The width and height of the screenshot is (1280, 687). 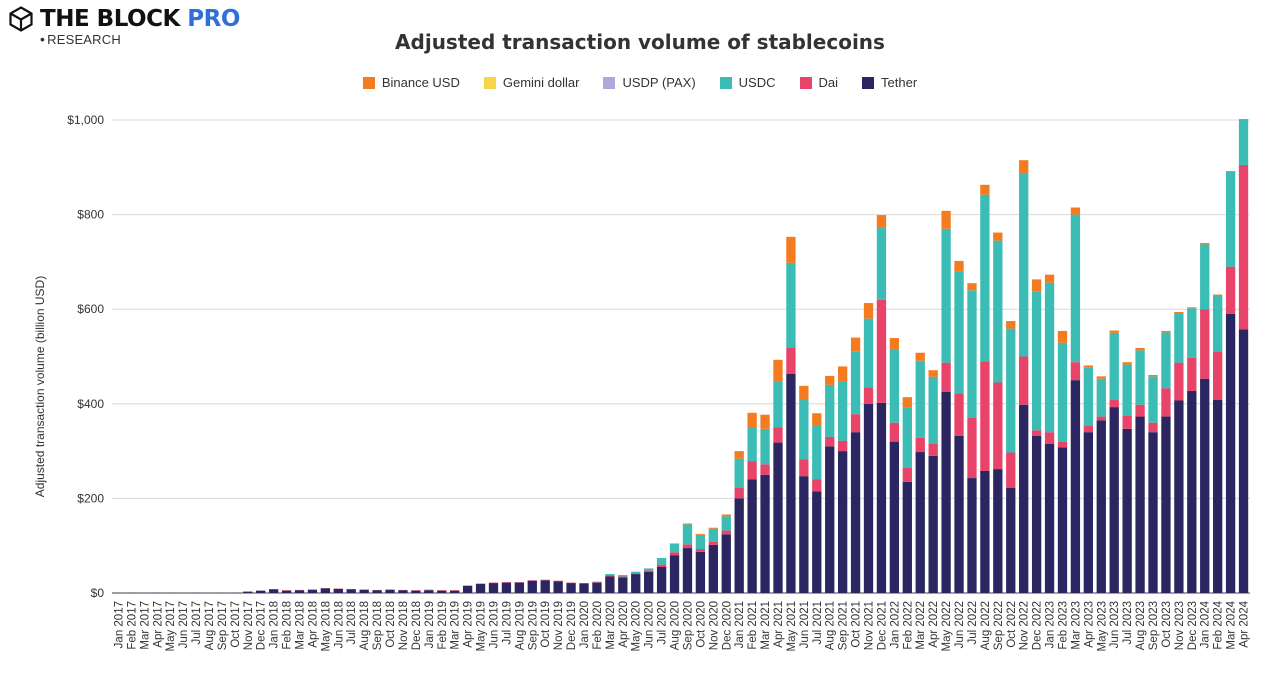 I want to click on x-tick-label: Jun 2021, so click(x=805, y=624).